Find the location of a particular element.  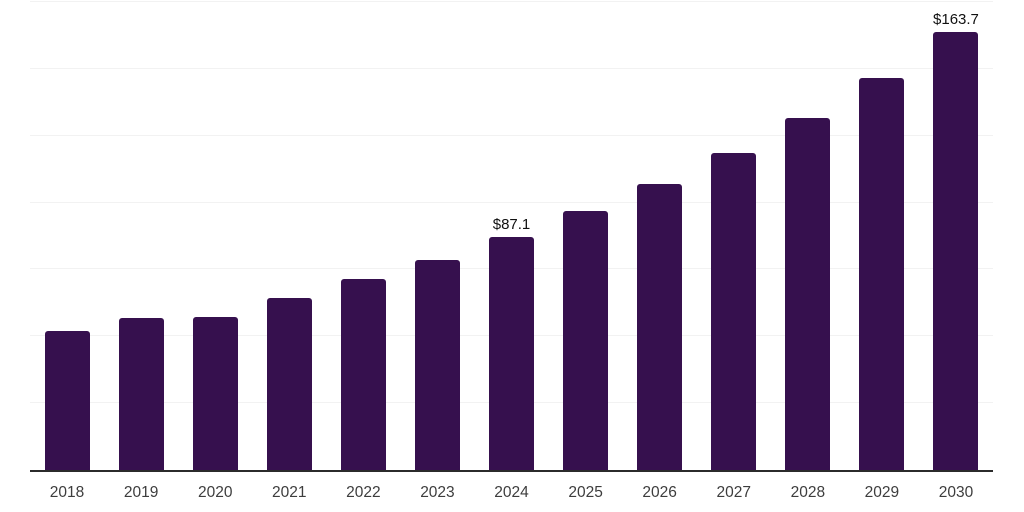

bar-slot-2027 is located at coordinates (734, 236).